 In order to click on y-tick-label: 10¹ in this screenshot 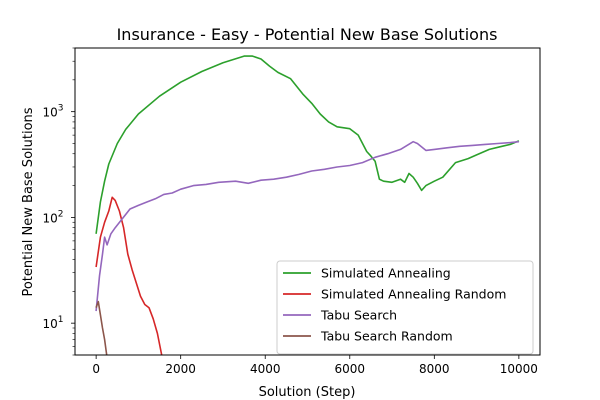, I will do `click(52, 323)`.